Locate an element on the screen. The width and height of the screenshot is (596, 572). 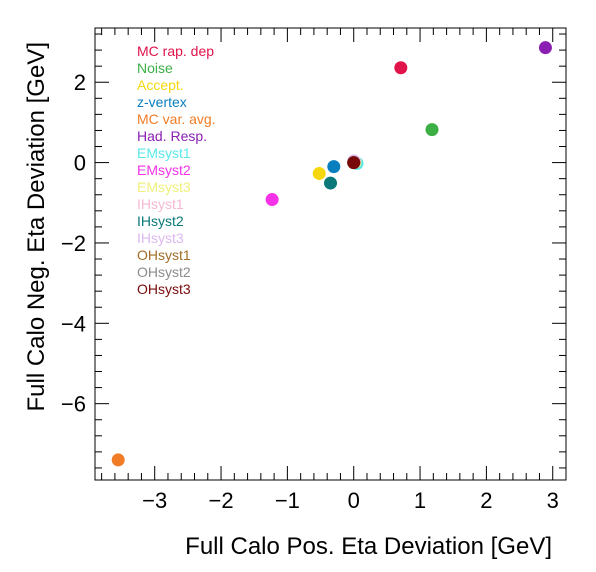
legend-entry: IHsyst2 is located at coordinates (160, 221).